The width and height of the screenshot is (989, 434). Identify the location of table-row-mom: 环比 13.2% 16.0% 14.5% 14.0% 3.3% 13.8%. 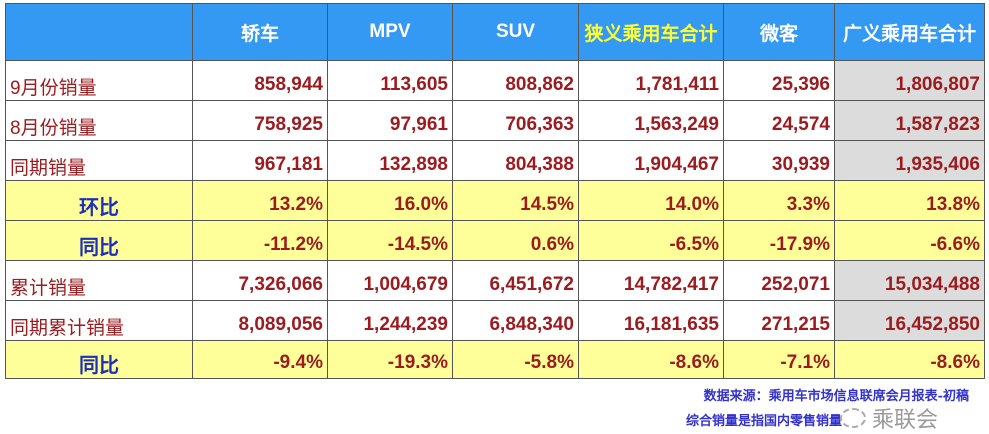
(495, 200).